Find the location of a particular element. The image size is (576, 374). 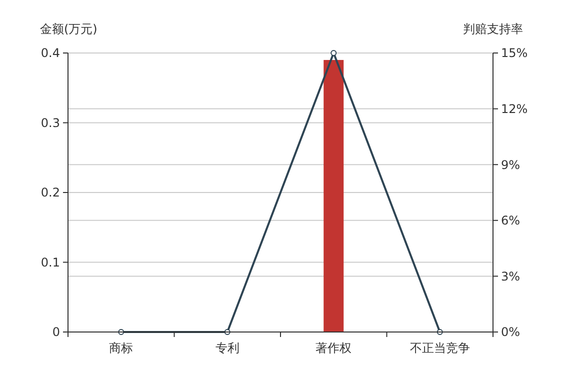

y-tick-label: 0.4 is located at coordinates (50, 53).